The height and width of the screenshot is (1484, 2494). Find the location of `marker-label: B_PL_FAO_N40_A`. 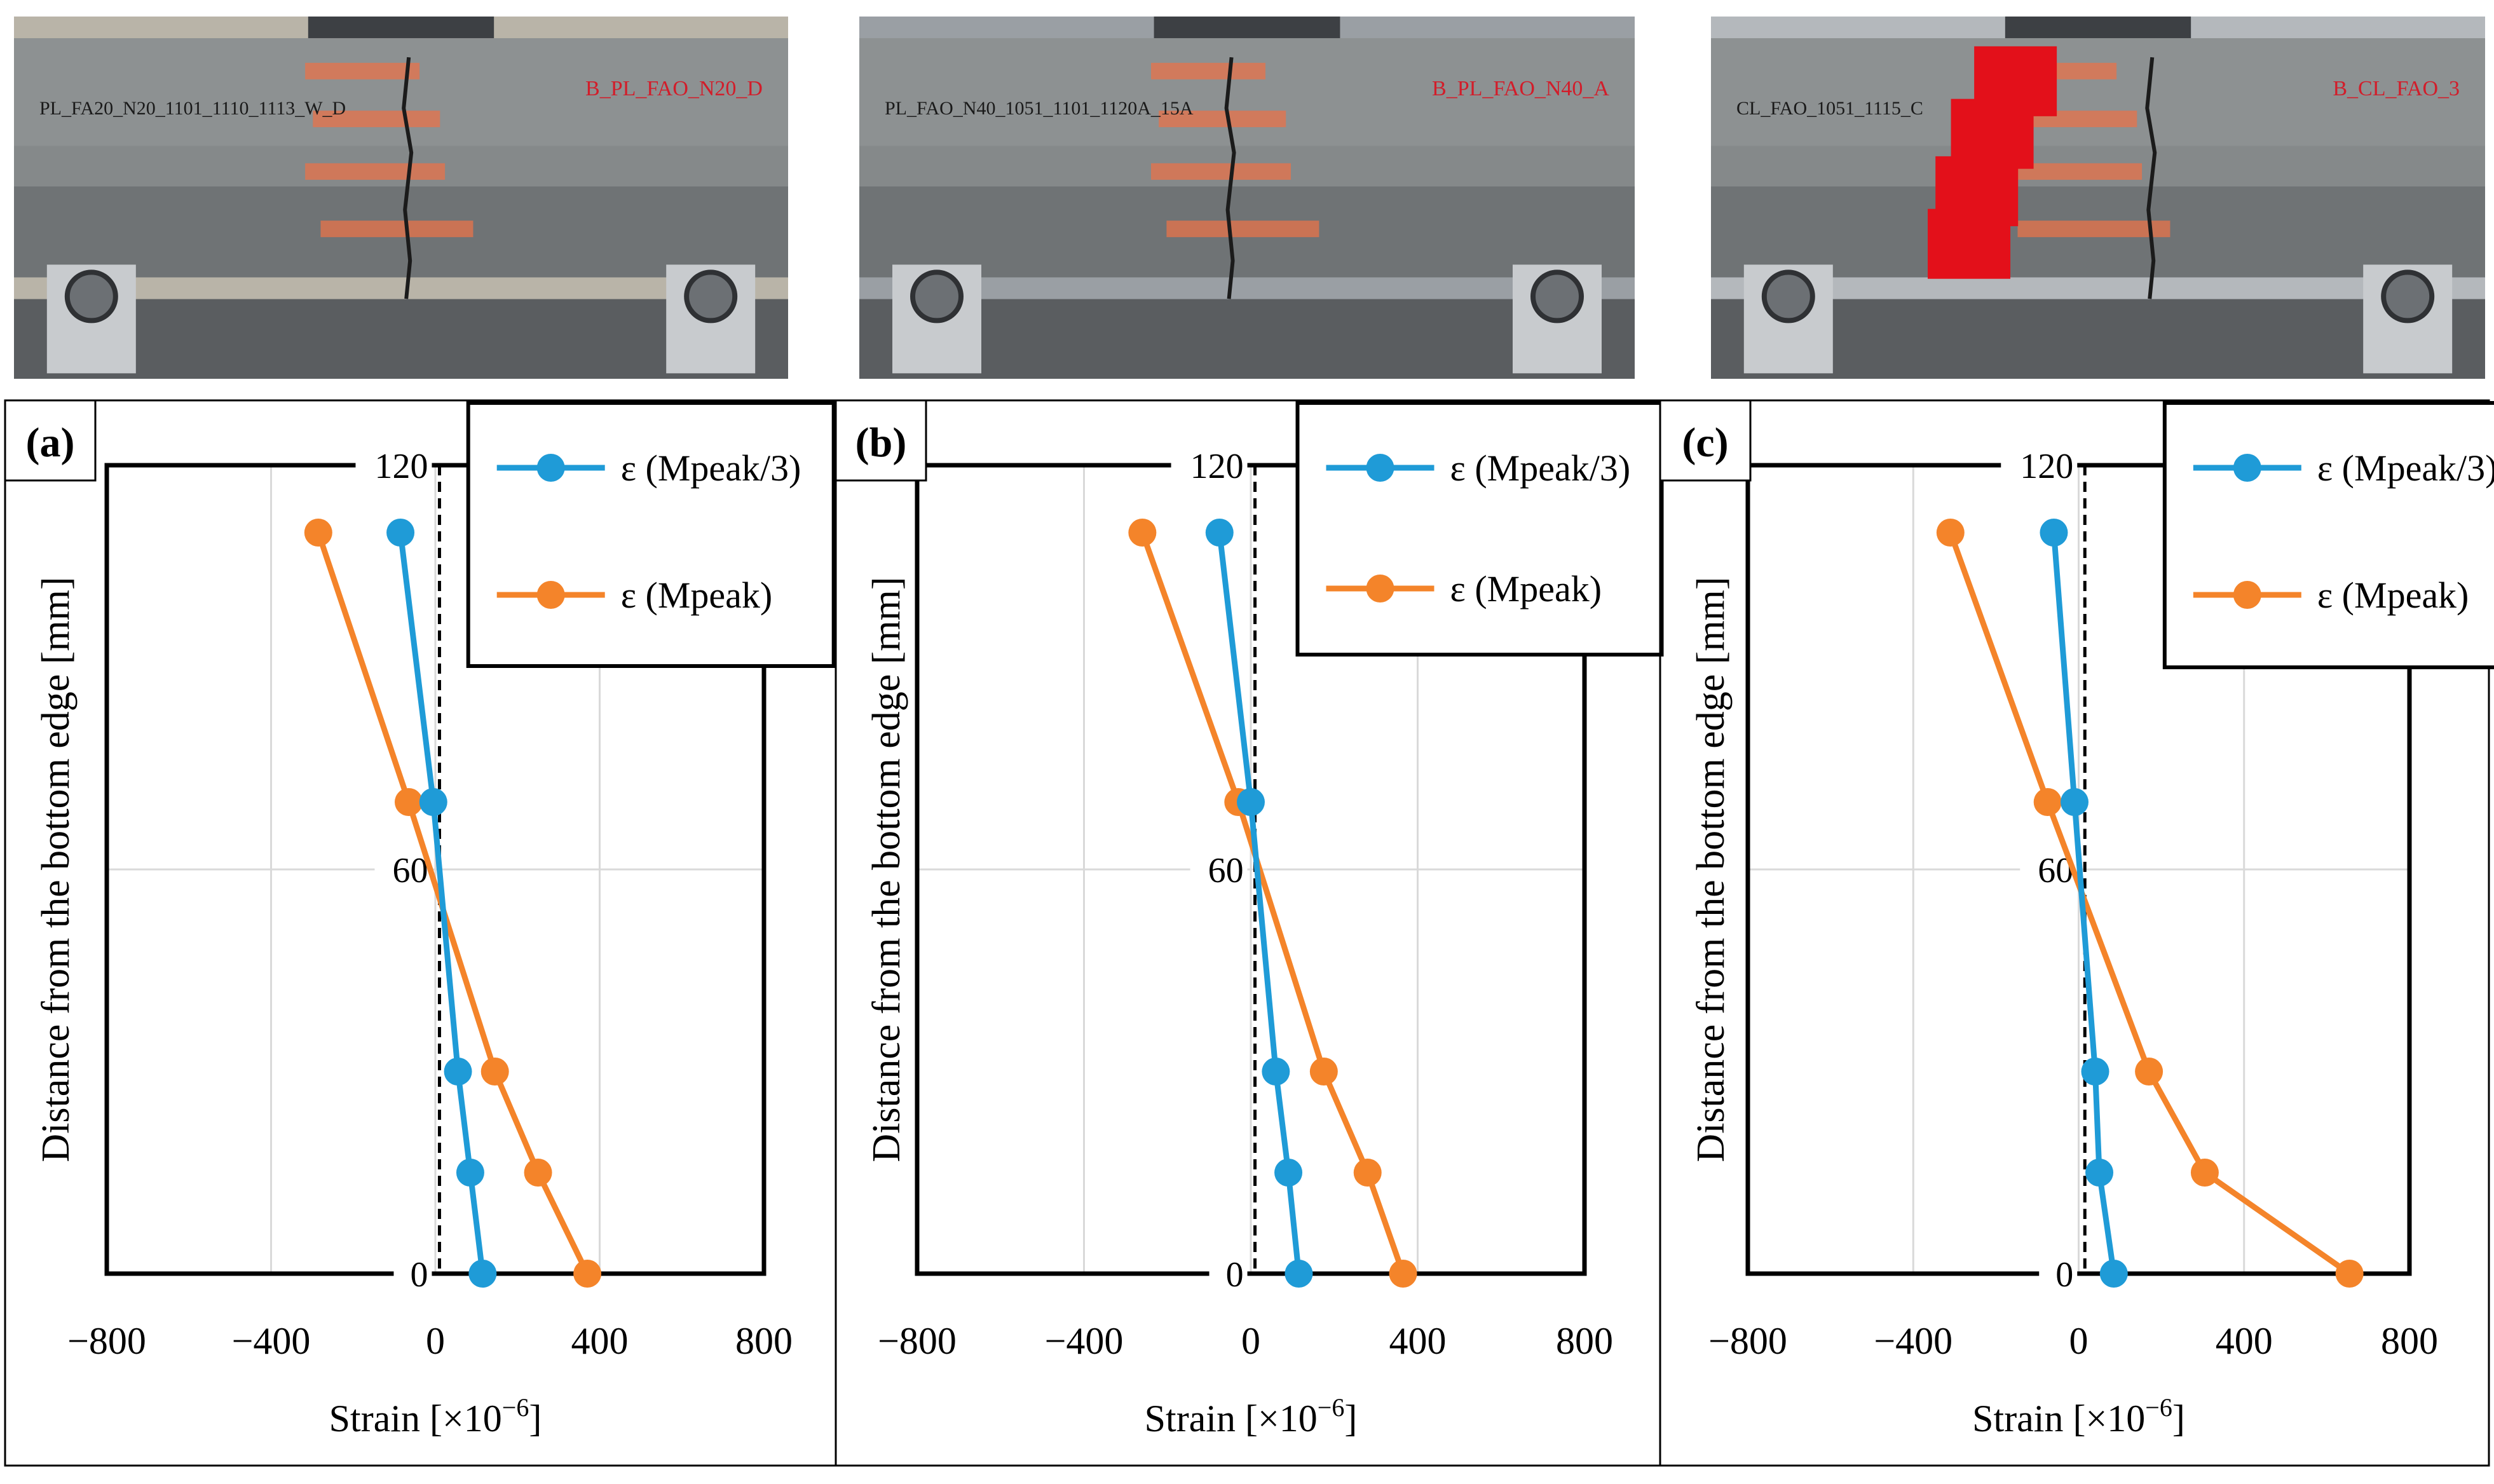

marker-label: B_PL_FAO_N40_A is located at coordinates (1520, 88).